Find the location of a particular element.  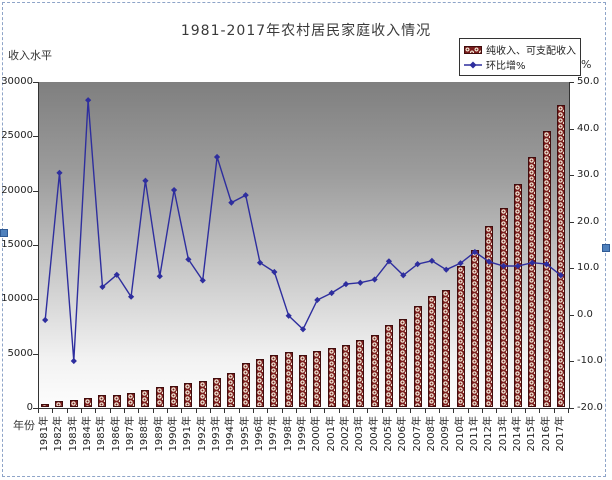

bar-1982年 is located at coordinates (59, 404).